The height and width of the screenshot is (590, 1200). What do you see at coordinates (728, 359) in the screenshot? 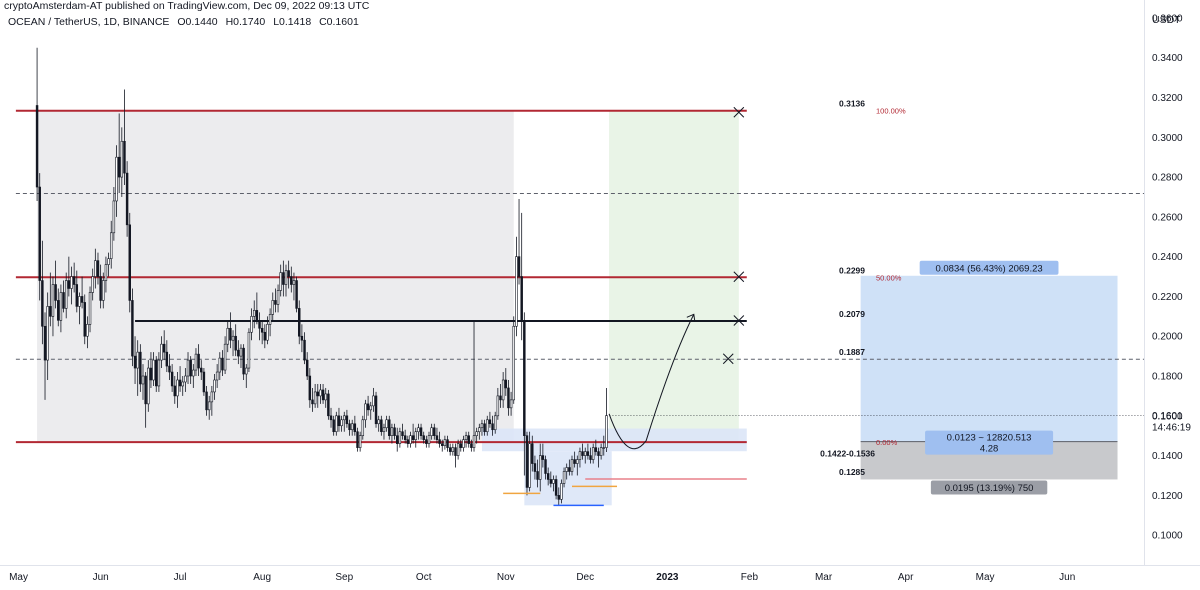
I see `cross-mark` at bounding box center [728, 359].